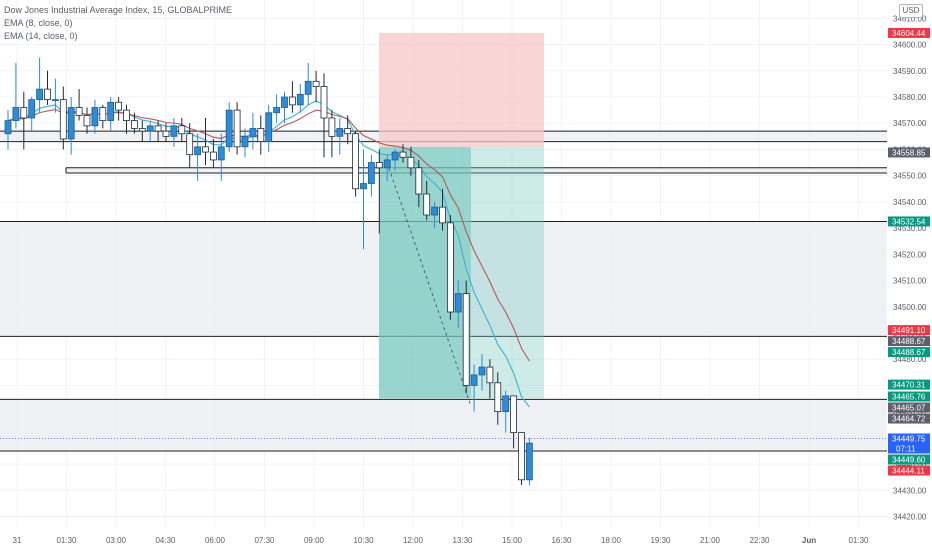 This screenshot has width=932, height=550. What do you see at coordinates (909, 419) in the screenshot?
I see `price-label-text: 34464.72` at bounding box center [909, 419].